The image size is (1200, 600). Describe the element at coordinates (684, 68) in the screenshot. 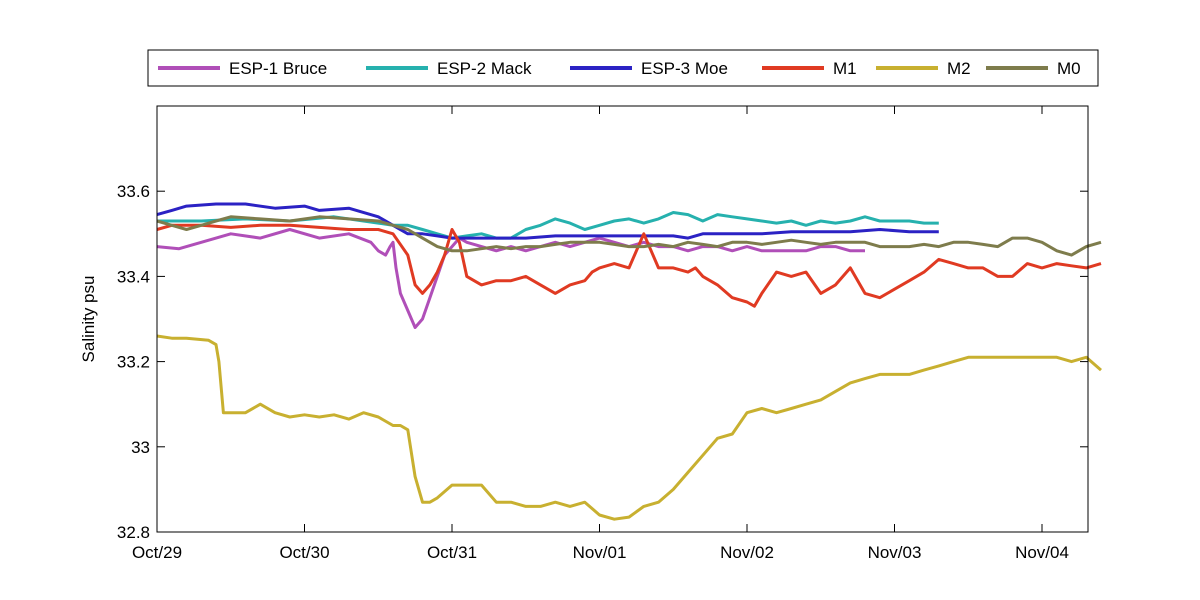

I see `legend-label: ESP-3 Moe` at that location.